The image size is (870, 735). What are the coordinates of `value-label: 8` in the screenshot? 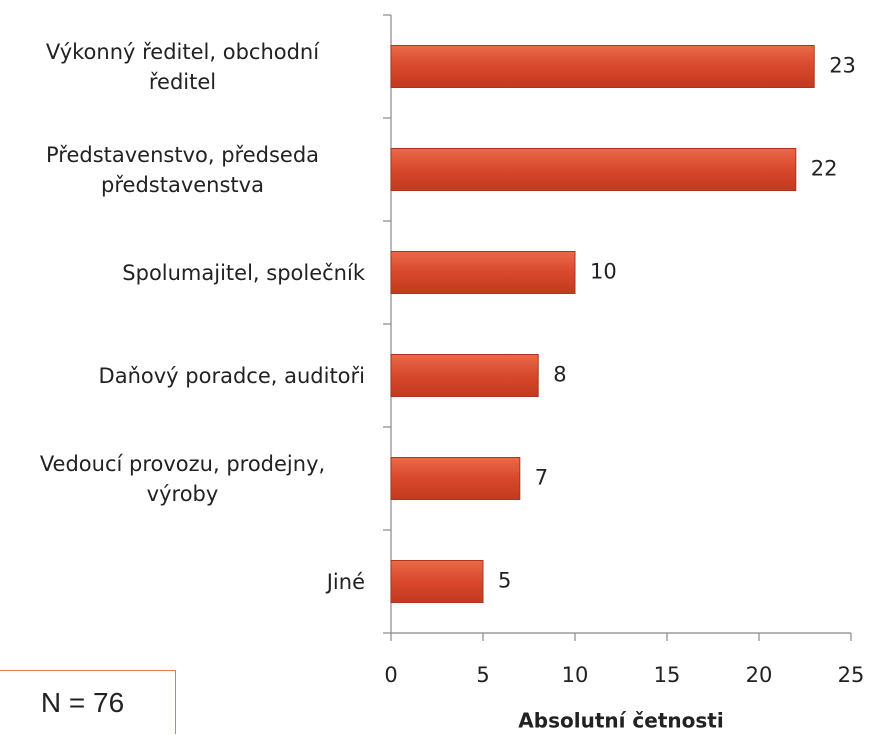 It's located at (559, 375).